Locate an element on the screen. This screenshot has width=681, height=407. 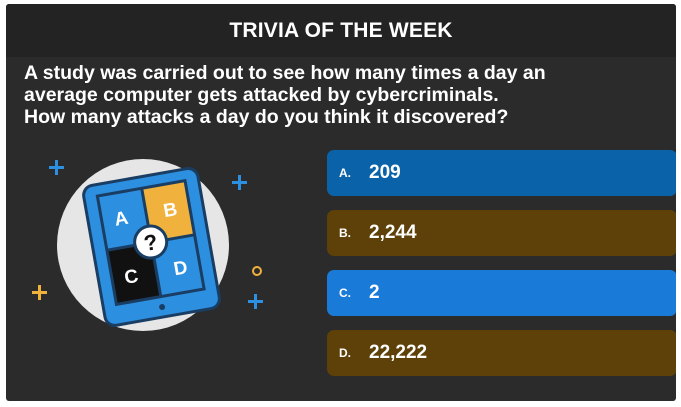
answer-letter: C. is located at coordinates (345, 293).